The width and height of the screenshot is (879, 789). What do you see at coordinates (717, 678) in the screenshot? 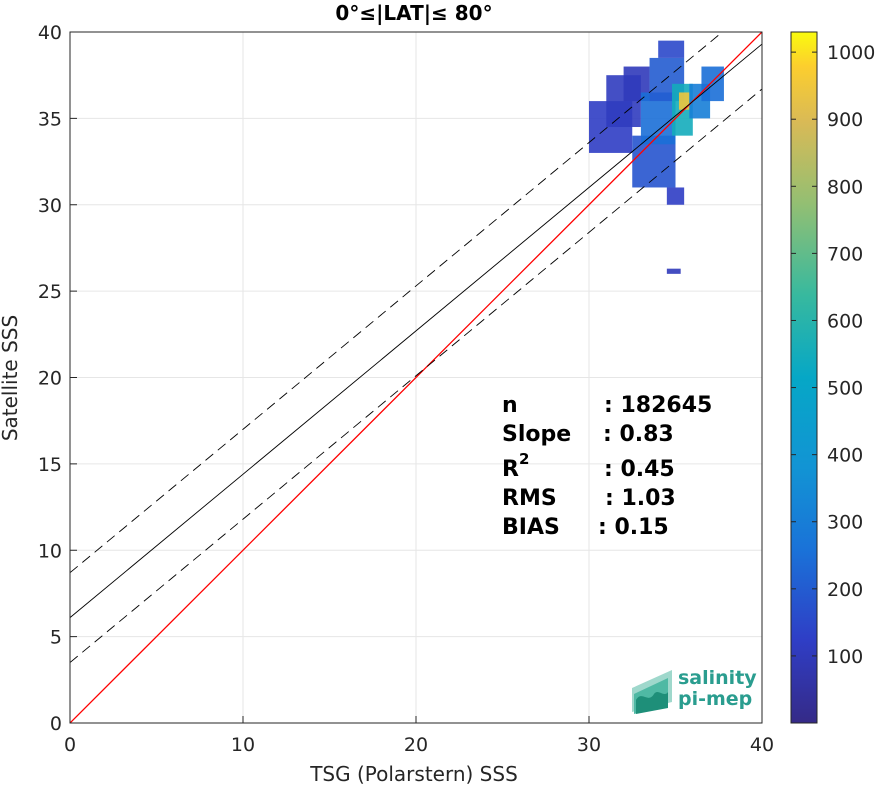
I see `logo-line-1: salinity` at bounding box center [717, 678].